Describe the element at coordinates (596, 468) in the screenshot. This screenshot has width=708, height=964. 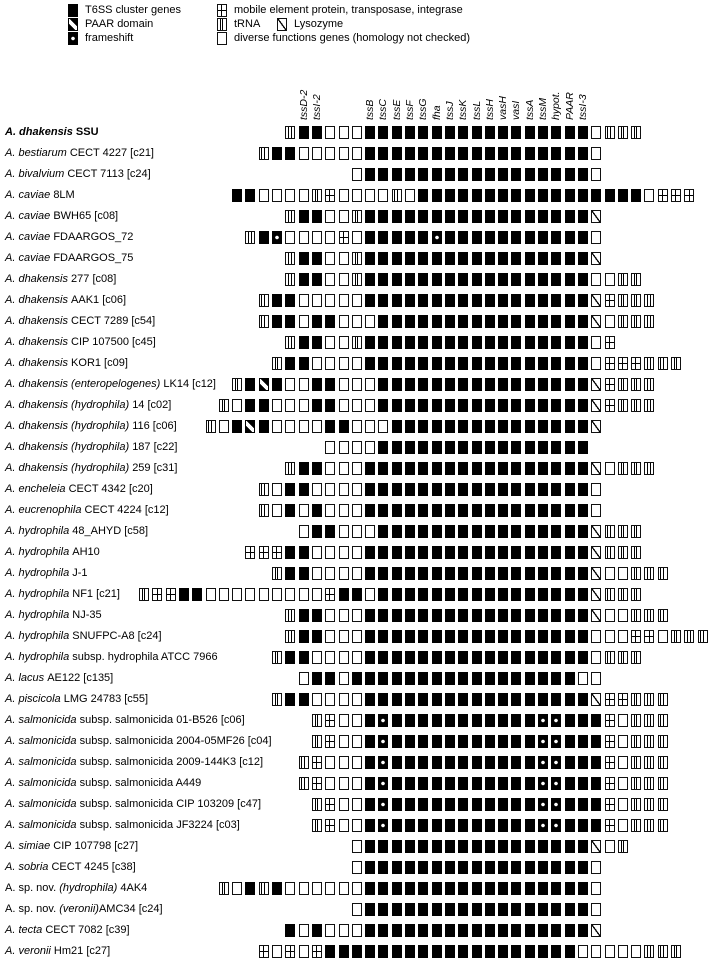
I see `sym-lysozyme` at that location.